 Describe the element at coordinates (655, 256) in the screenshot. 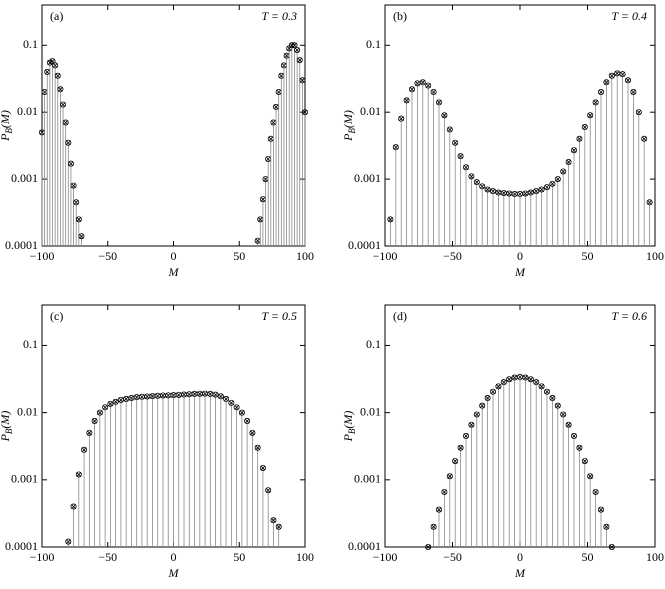

I see `x-tick-label: 100` at that location.